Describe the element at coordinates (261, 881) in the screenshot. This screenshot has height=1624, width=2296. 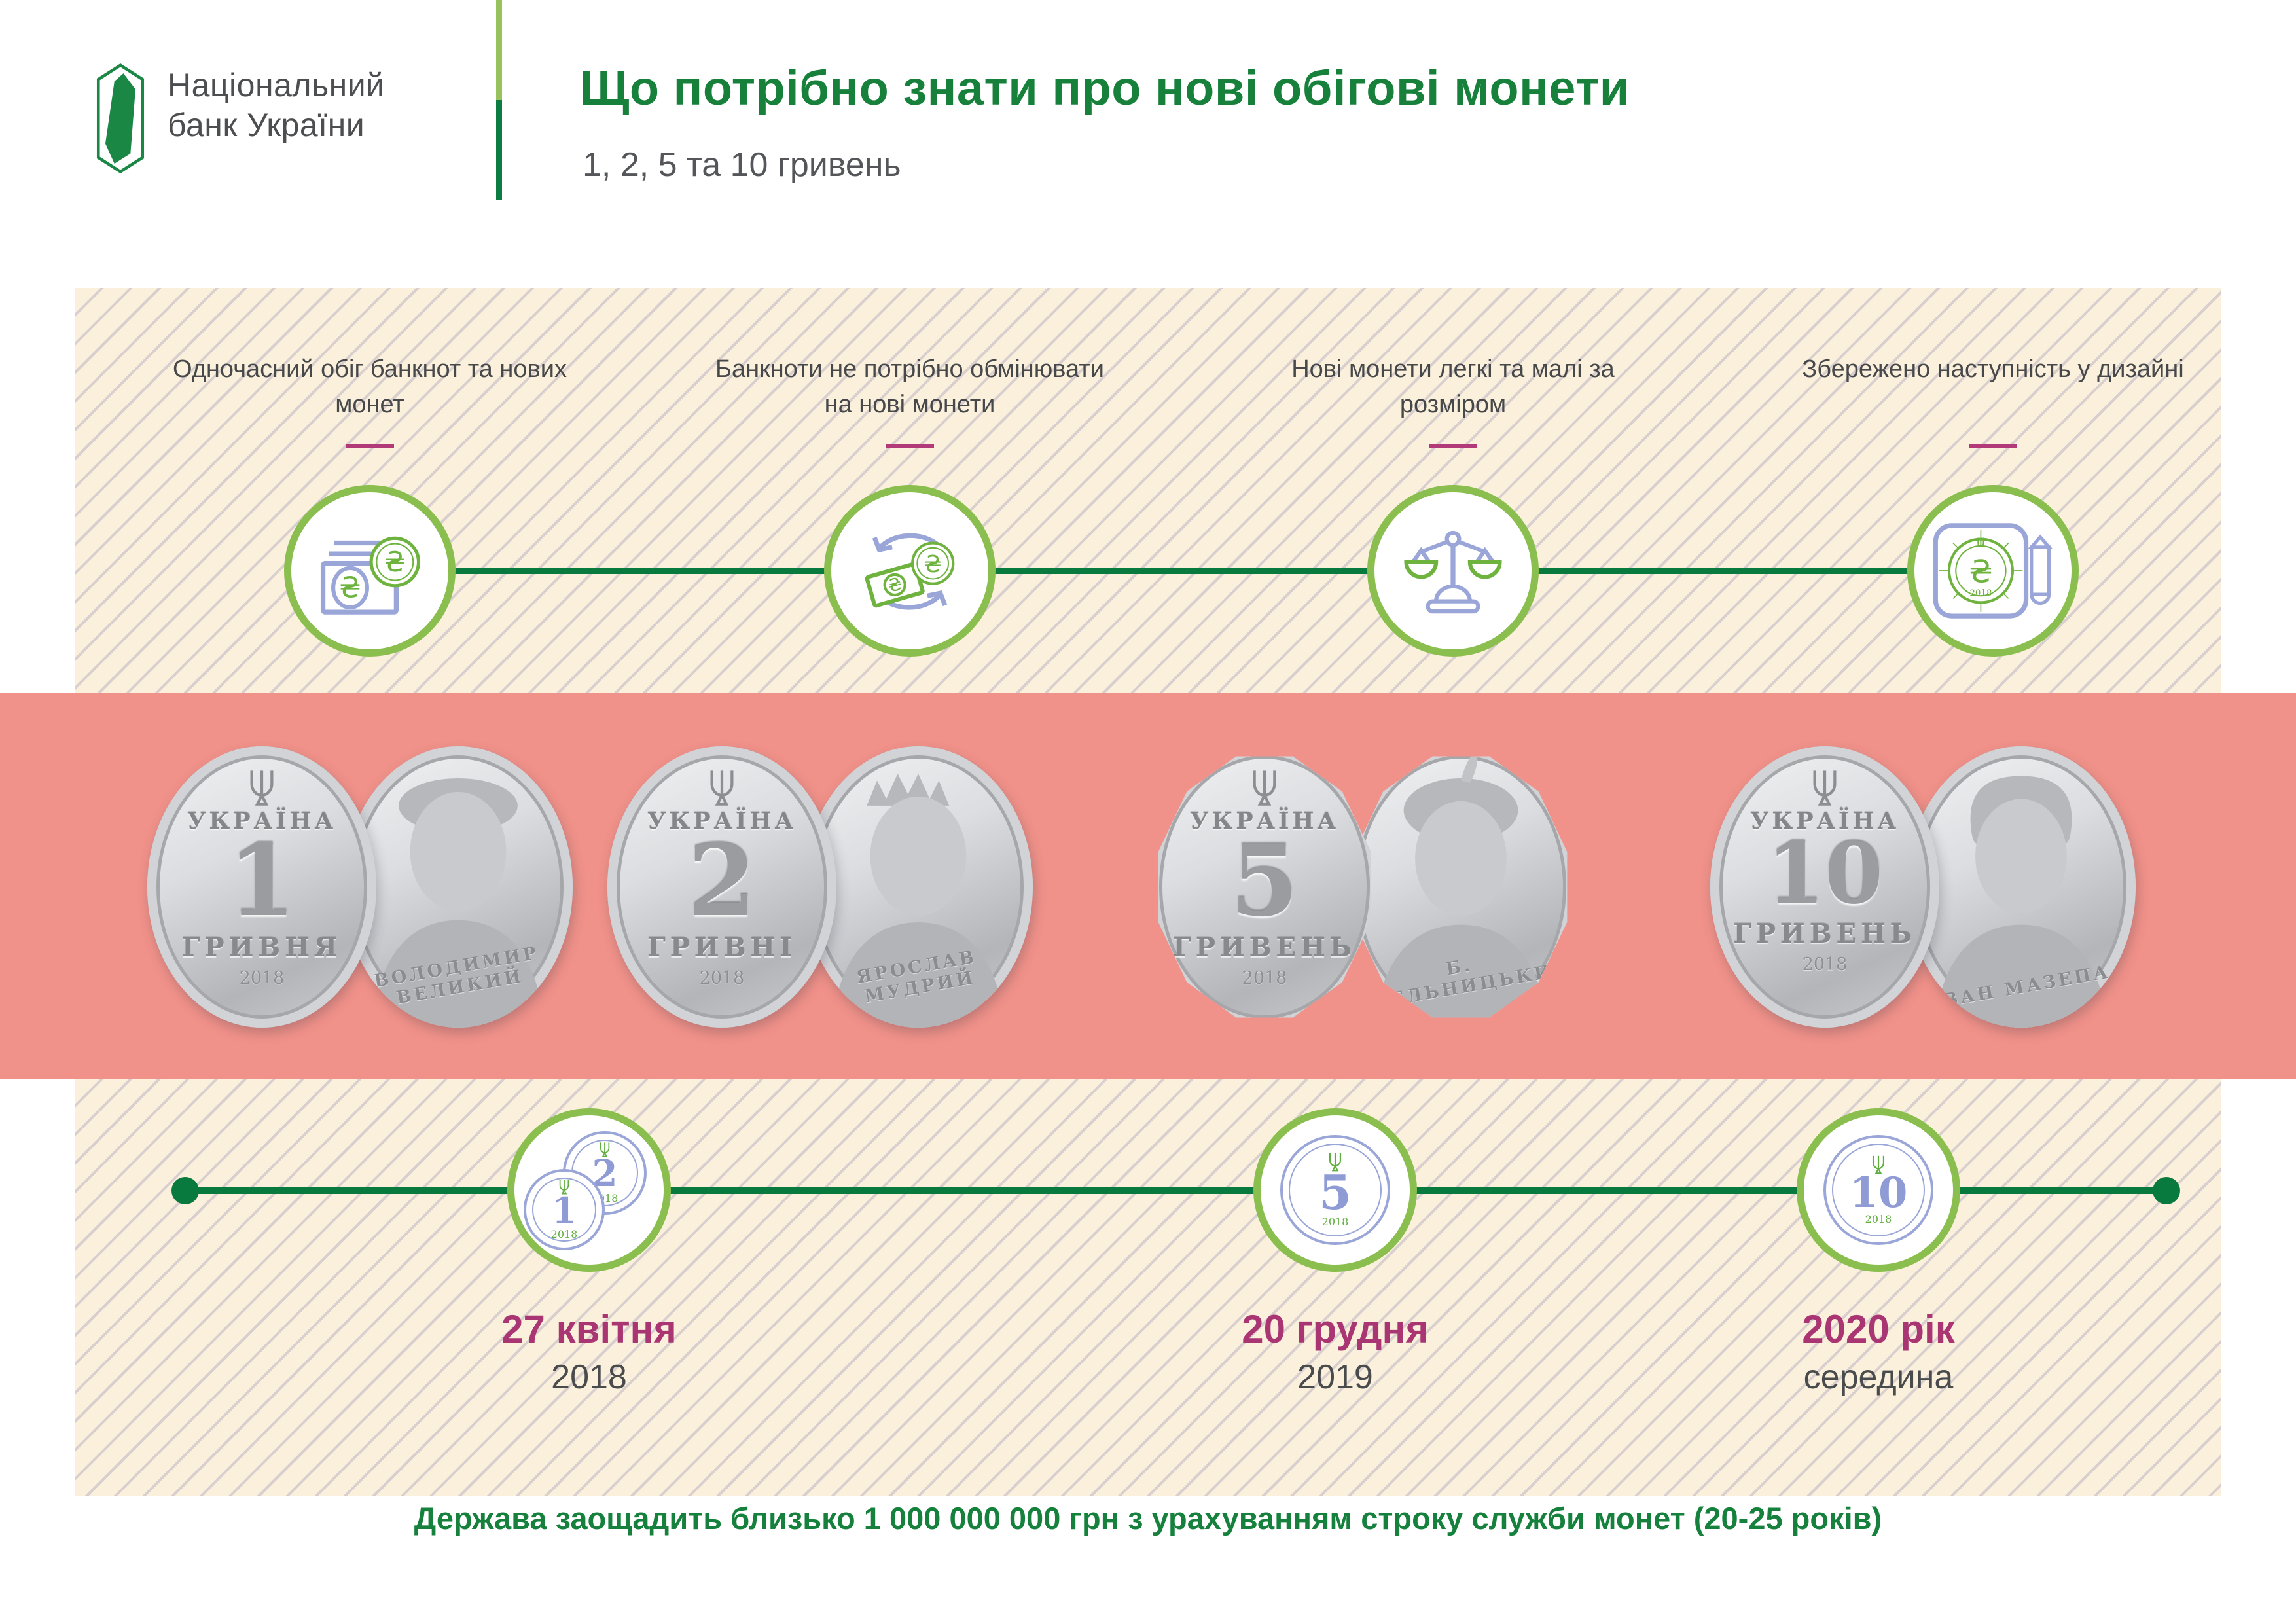
I see `coin-value: 1` at that location.